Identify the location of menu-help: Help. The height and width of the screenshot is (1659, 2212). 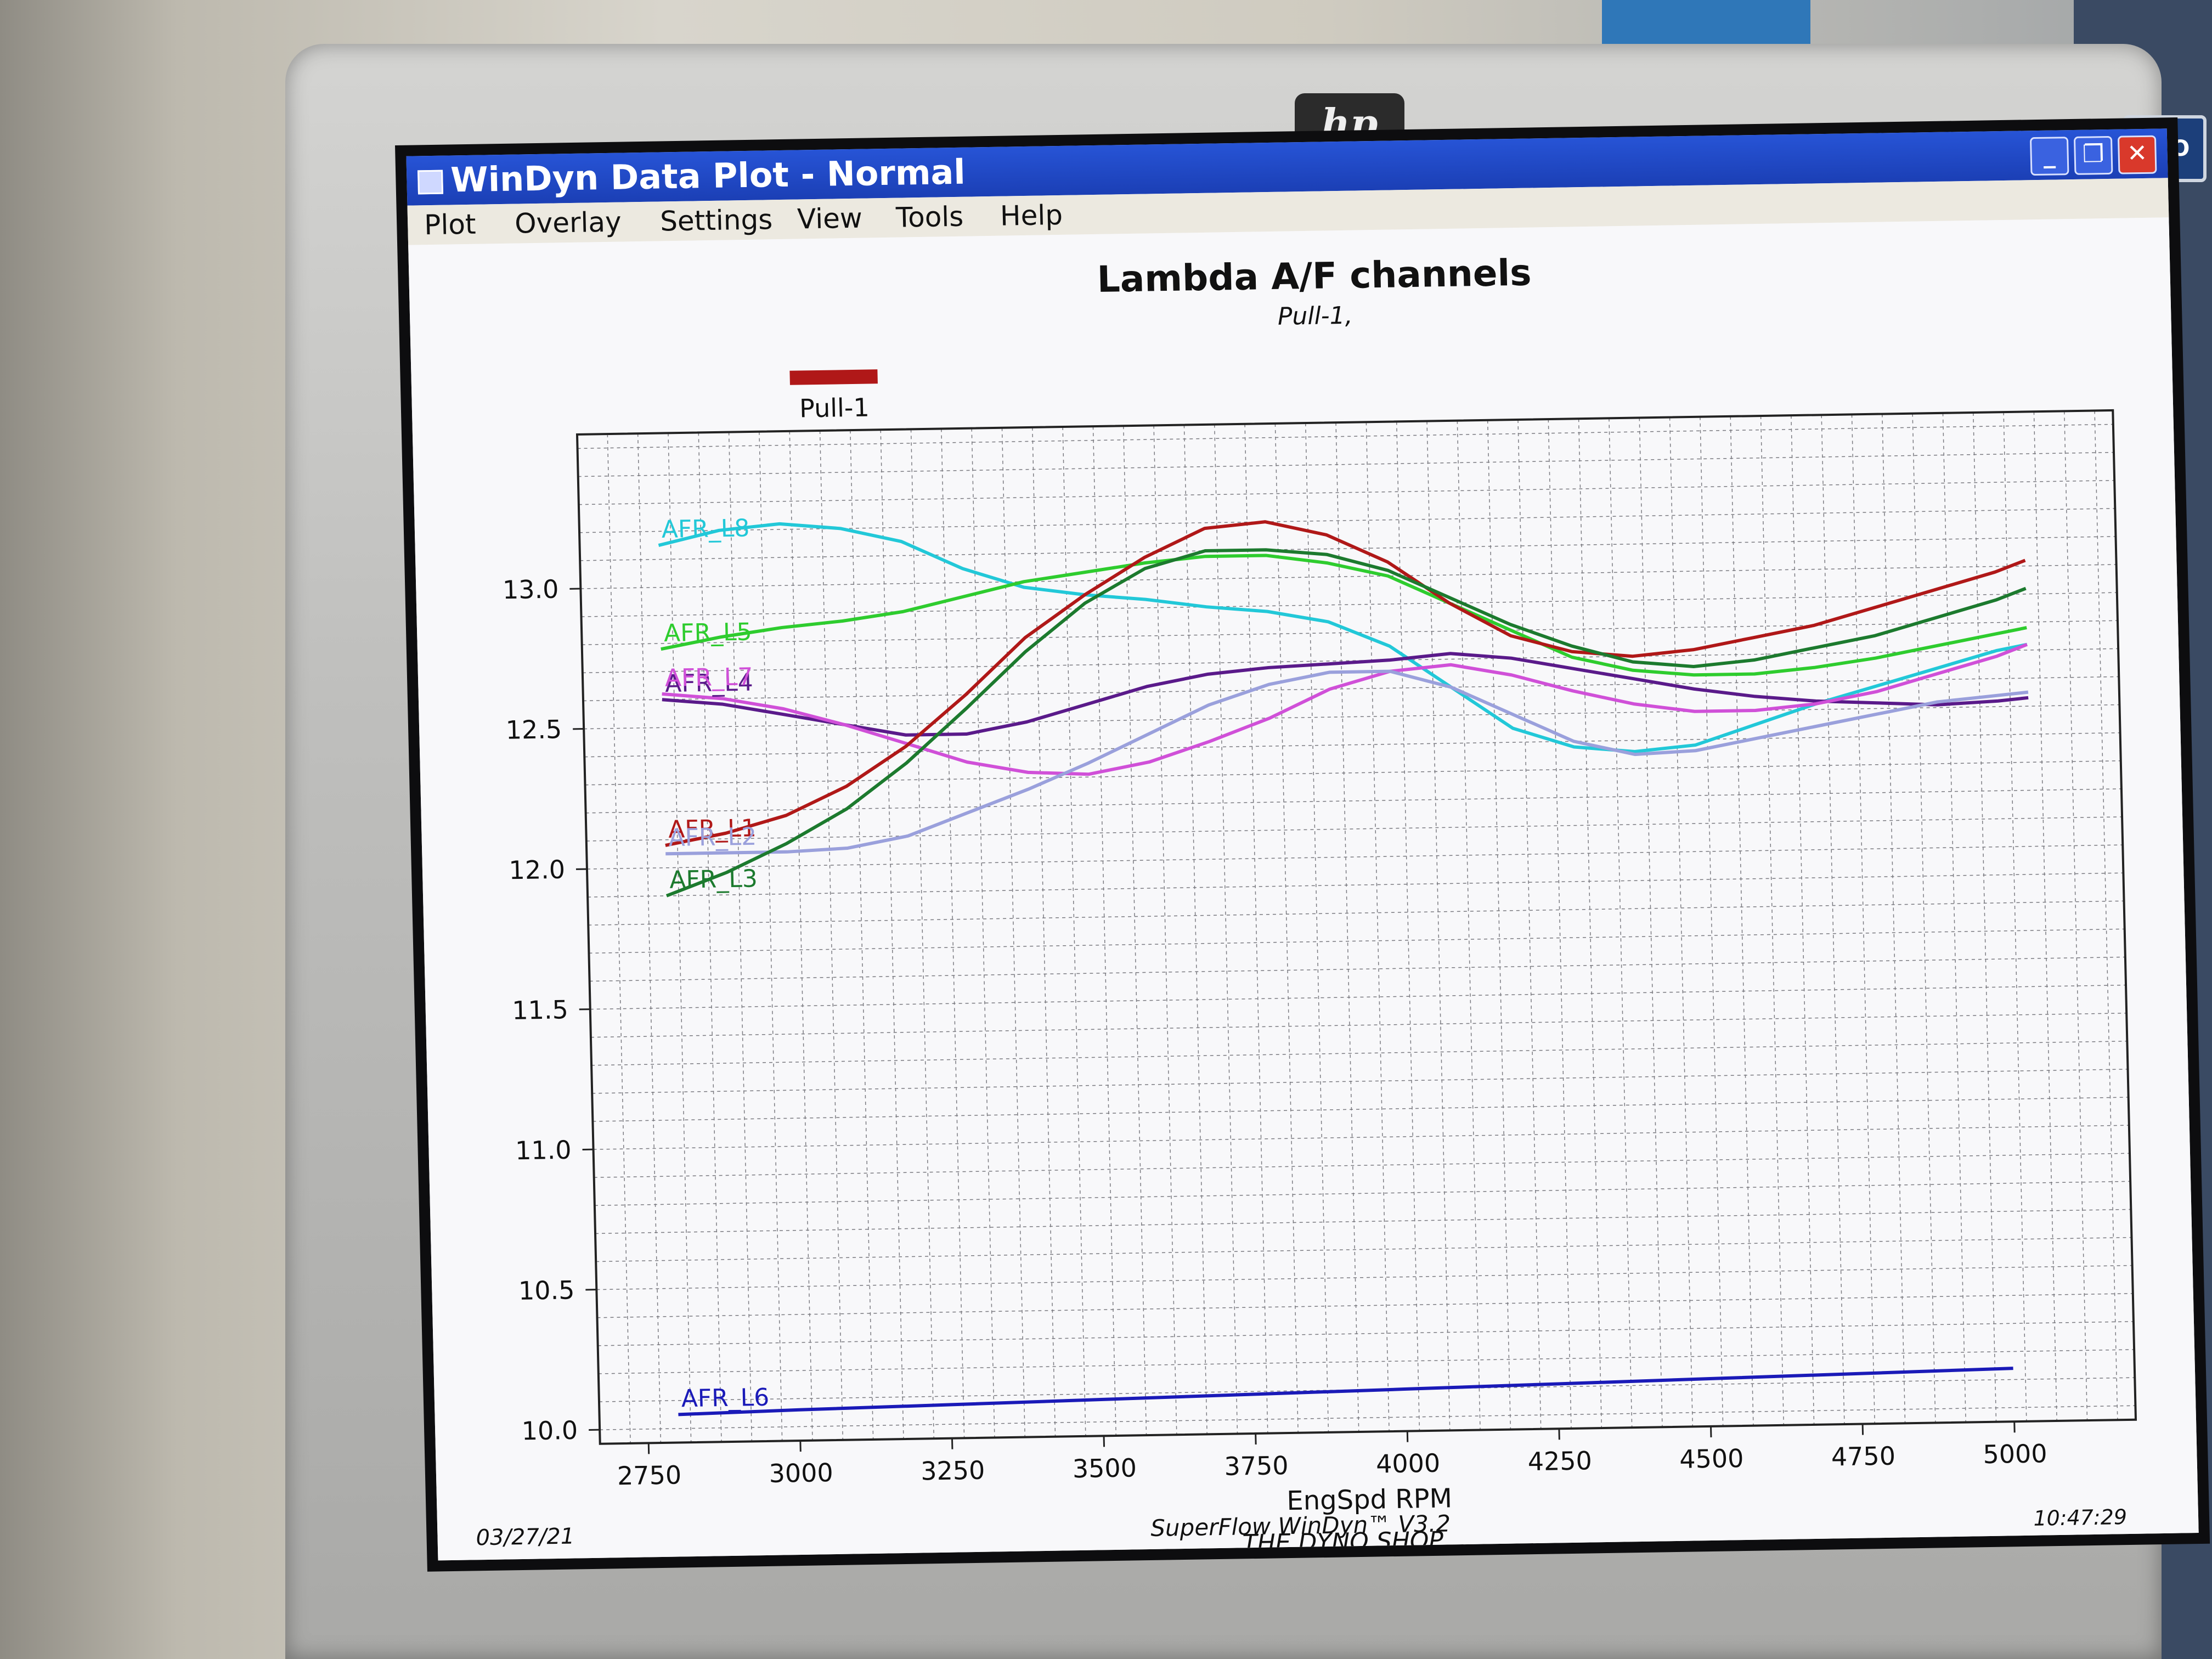
(1031, 216).